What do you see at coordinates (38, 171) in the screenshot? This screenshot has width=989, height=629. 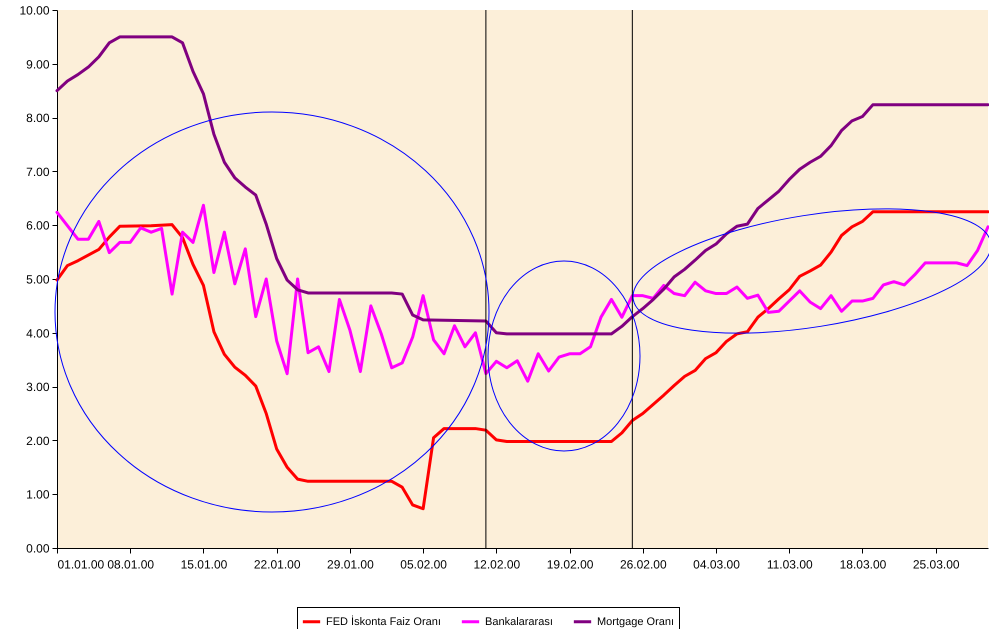 I see `y-tick-label: 7.00` at bounding box center [38, 171].